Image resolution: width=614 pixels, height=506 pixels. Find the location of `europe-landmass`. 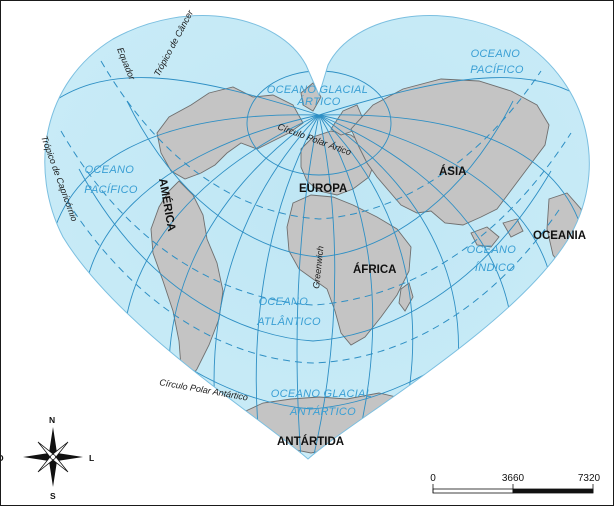

europe-landmass is located at coordinates (338, 163).